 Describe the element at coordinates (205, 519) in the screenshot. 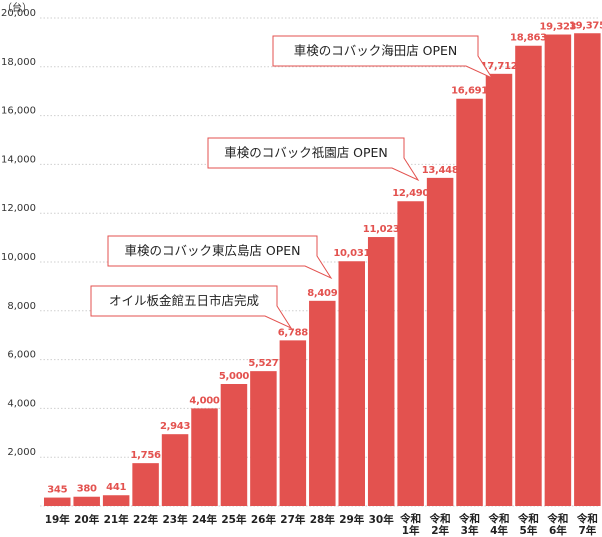

I see `x-tick-label: 24年` at that location.